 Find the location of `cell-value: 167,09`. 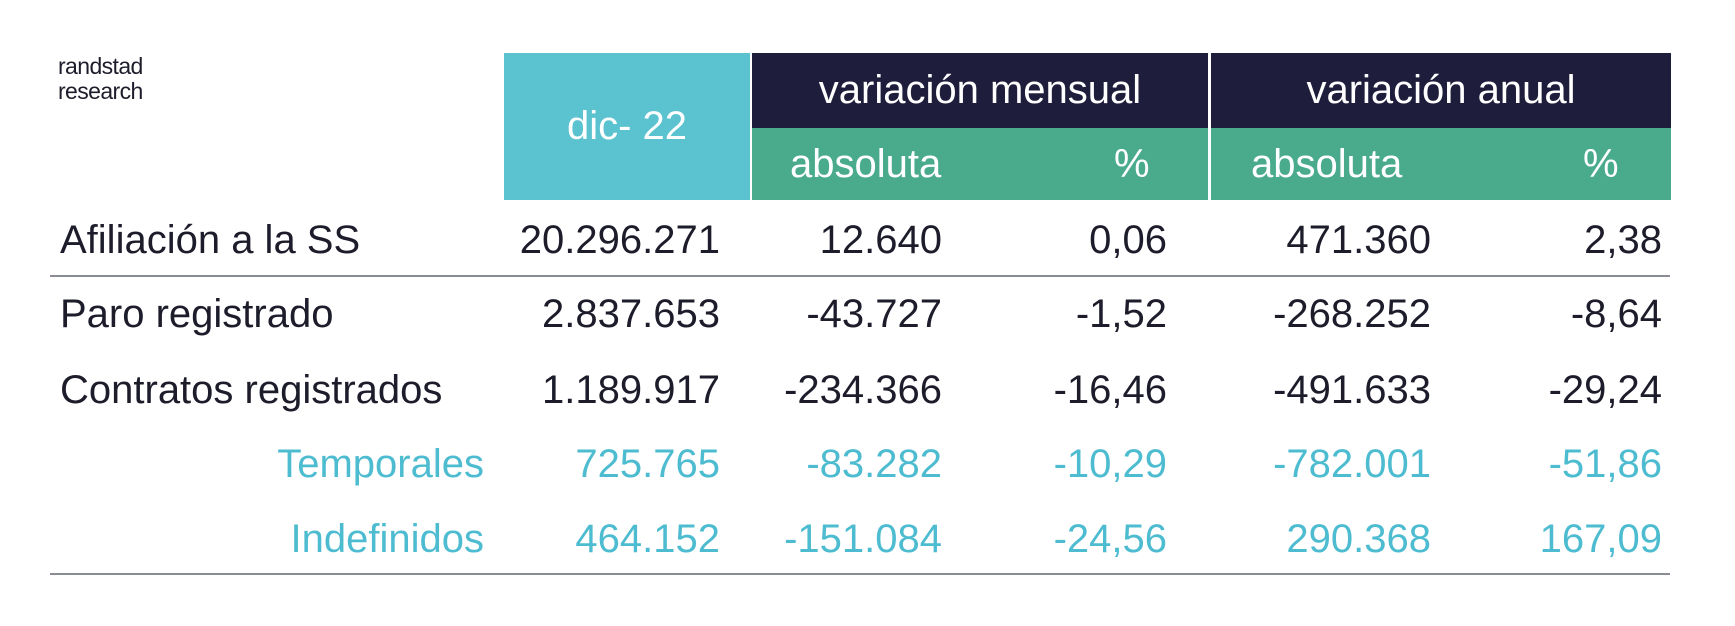

cell-value: 167,09 is located at coordinates (1600, 538).